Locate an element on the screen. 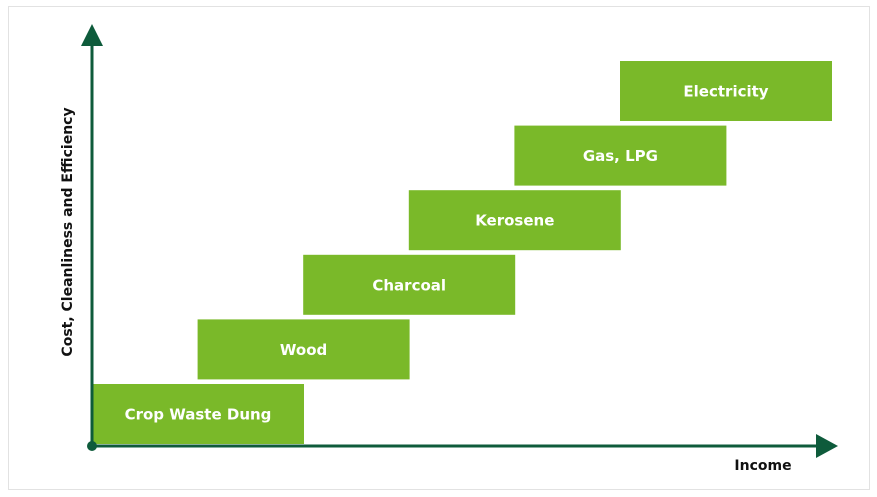  step-label: Wood is located at coordinates (303, 350).